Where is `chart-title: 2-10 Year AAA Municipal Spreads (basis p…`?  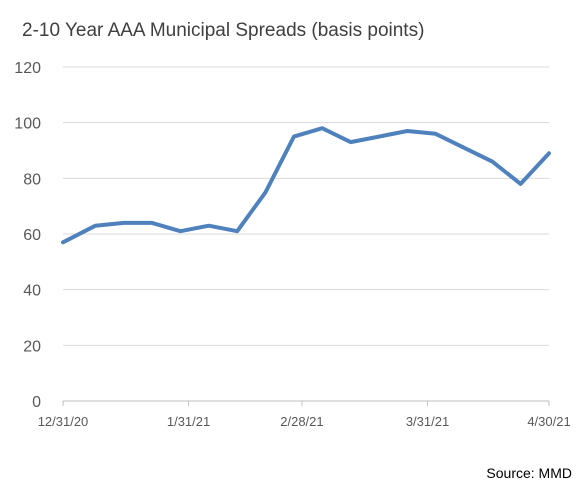 chart-title: 2-10 Year AAA Municipal Spreads (basis p… is located at coordinates (223, 30).